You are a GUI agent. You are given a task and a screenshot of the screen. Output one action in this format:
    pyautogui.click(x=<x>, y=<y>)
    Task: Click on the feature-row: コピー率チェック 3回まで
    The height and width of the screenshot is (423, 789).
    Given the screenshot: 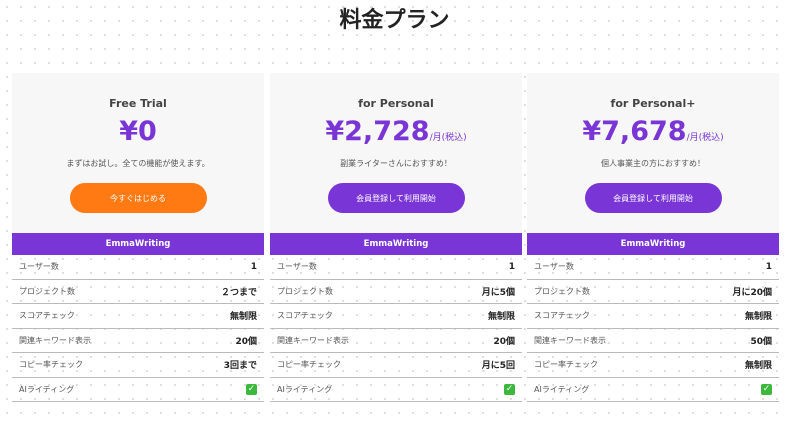 What is the action you would take?
    pyautogui.click(x=138, y=365)
    